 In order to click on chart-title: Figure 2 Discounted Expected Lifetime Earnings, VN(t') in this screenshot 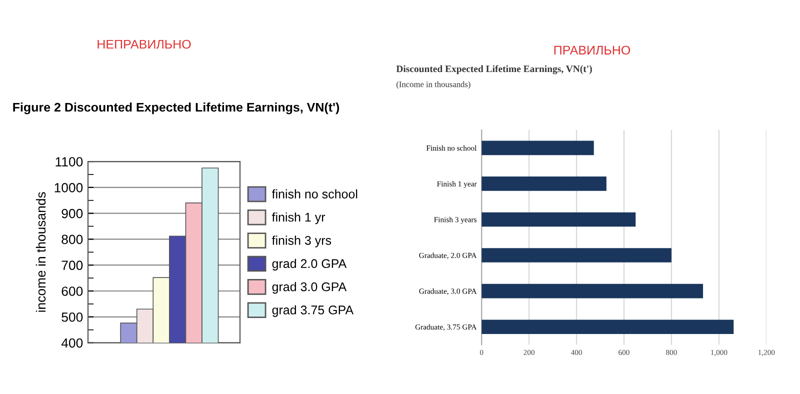, I will do `click(176, 108)`.